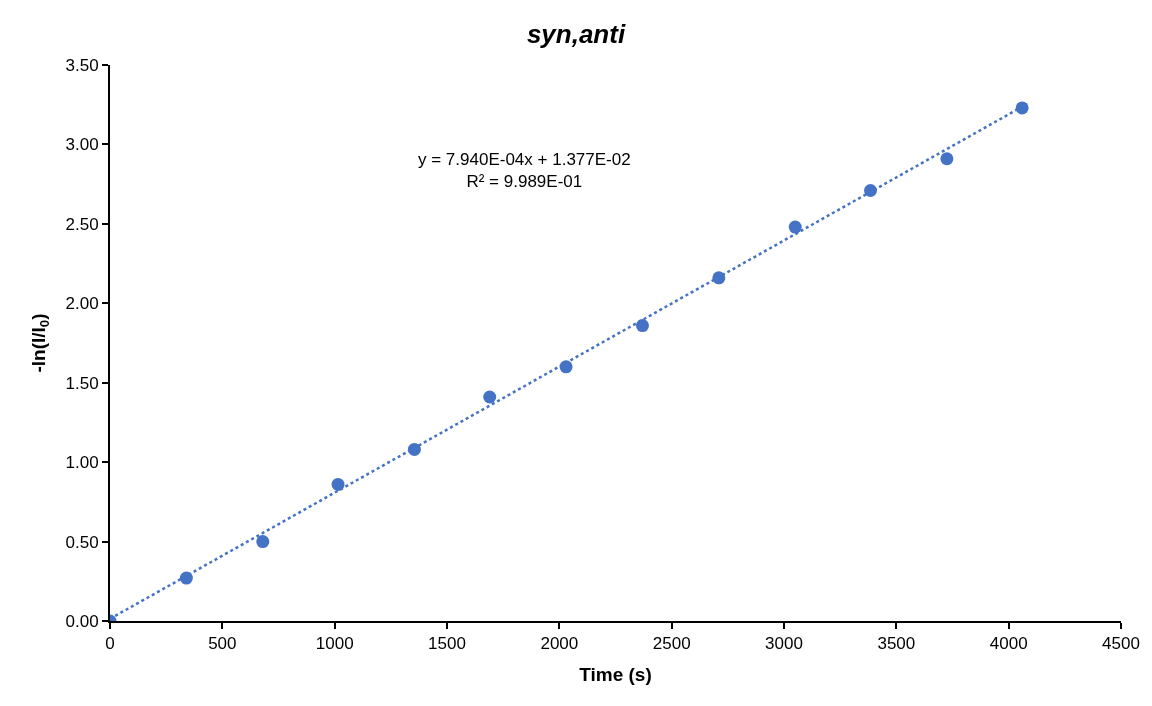  Describe the element at coordinates (671, 644) in the screenshot. I see `x-tick-label: 2500` at that location.